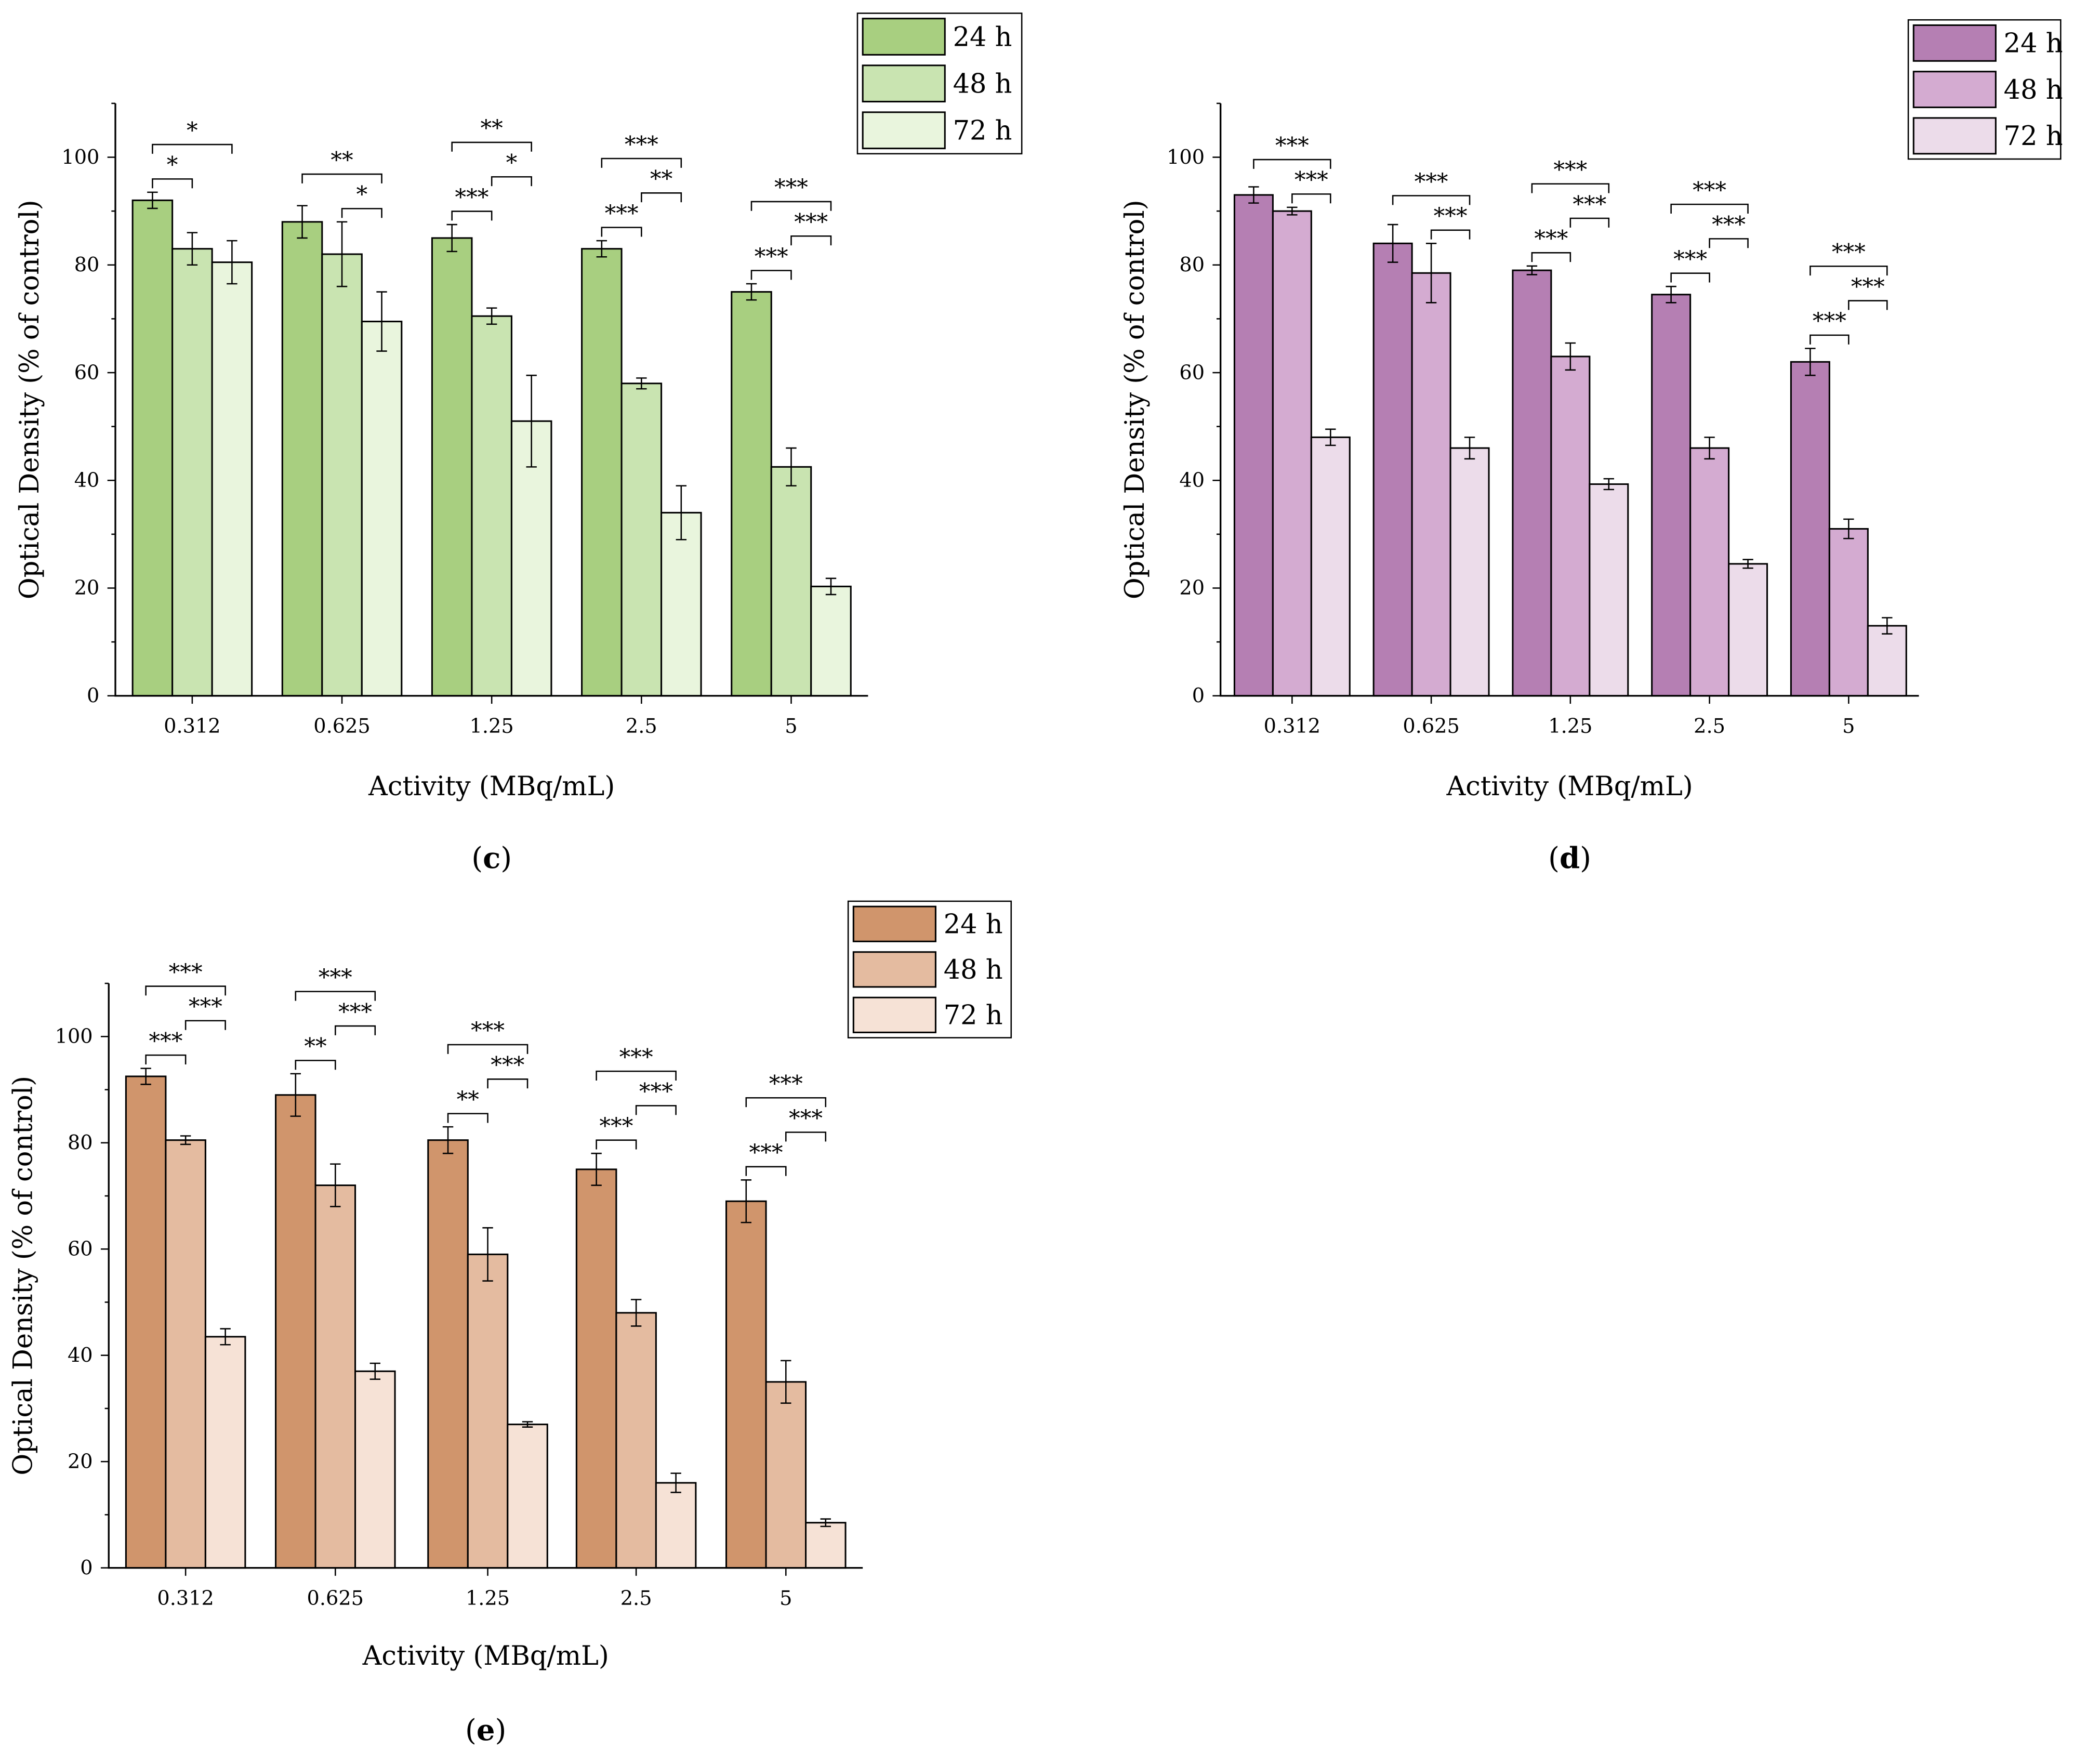 This screenshot has height=1764, width=2074. What do you see at coordinates (87, 265) in the screenshot?
I see `y-tick-label: 80` at bounding box center [87, 265].